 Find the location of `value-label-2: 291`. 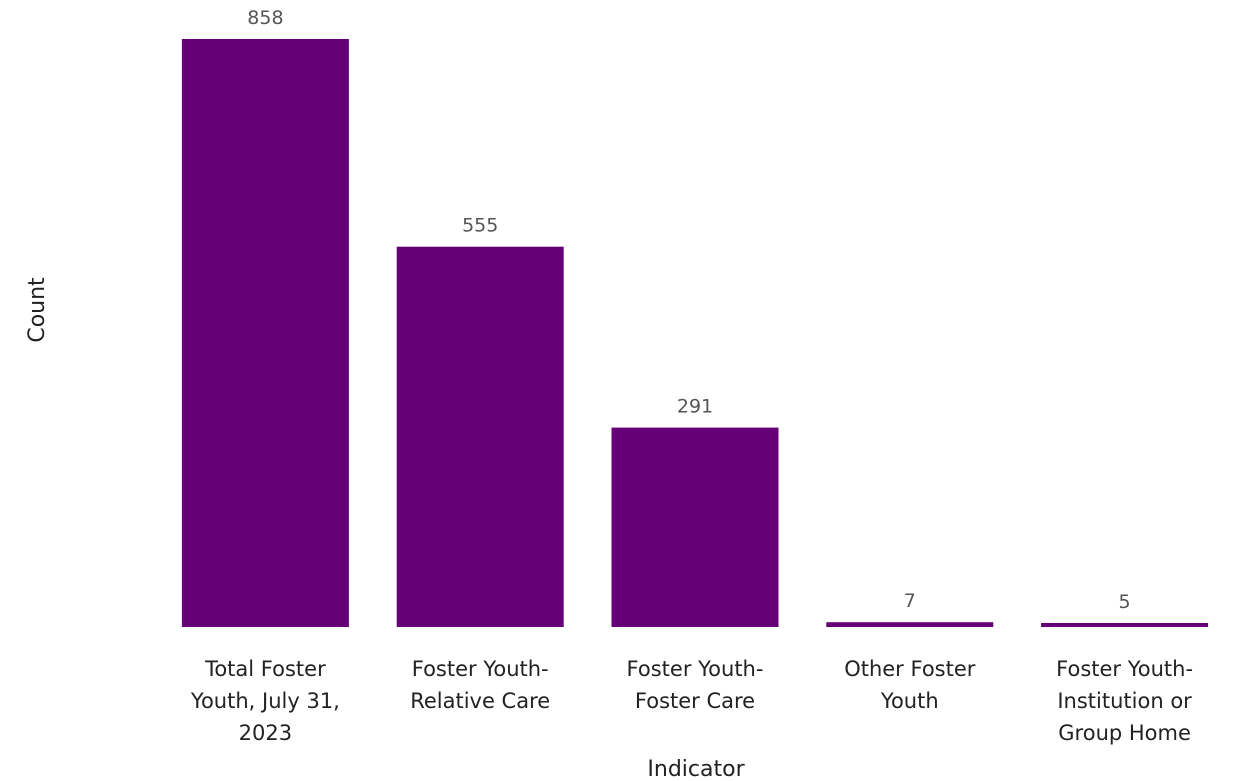

value-label-2: 291 is located at coordinates (695, 407).